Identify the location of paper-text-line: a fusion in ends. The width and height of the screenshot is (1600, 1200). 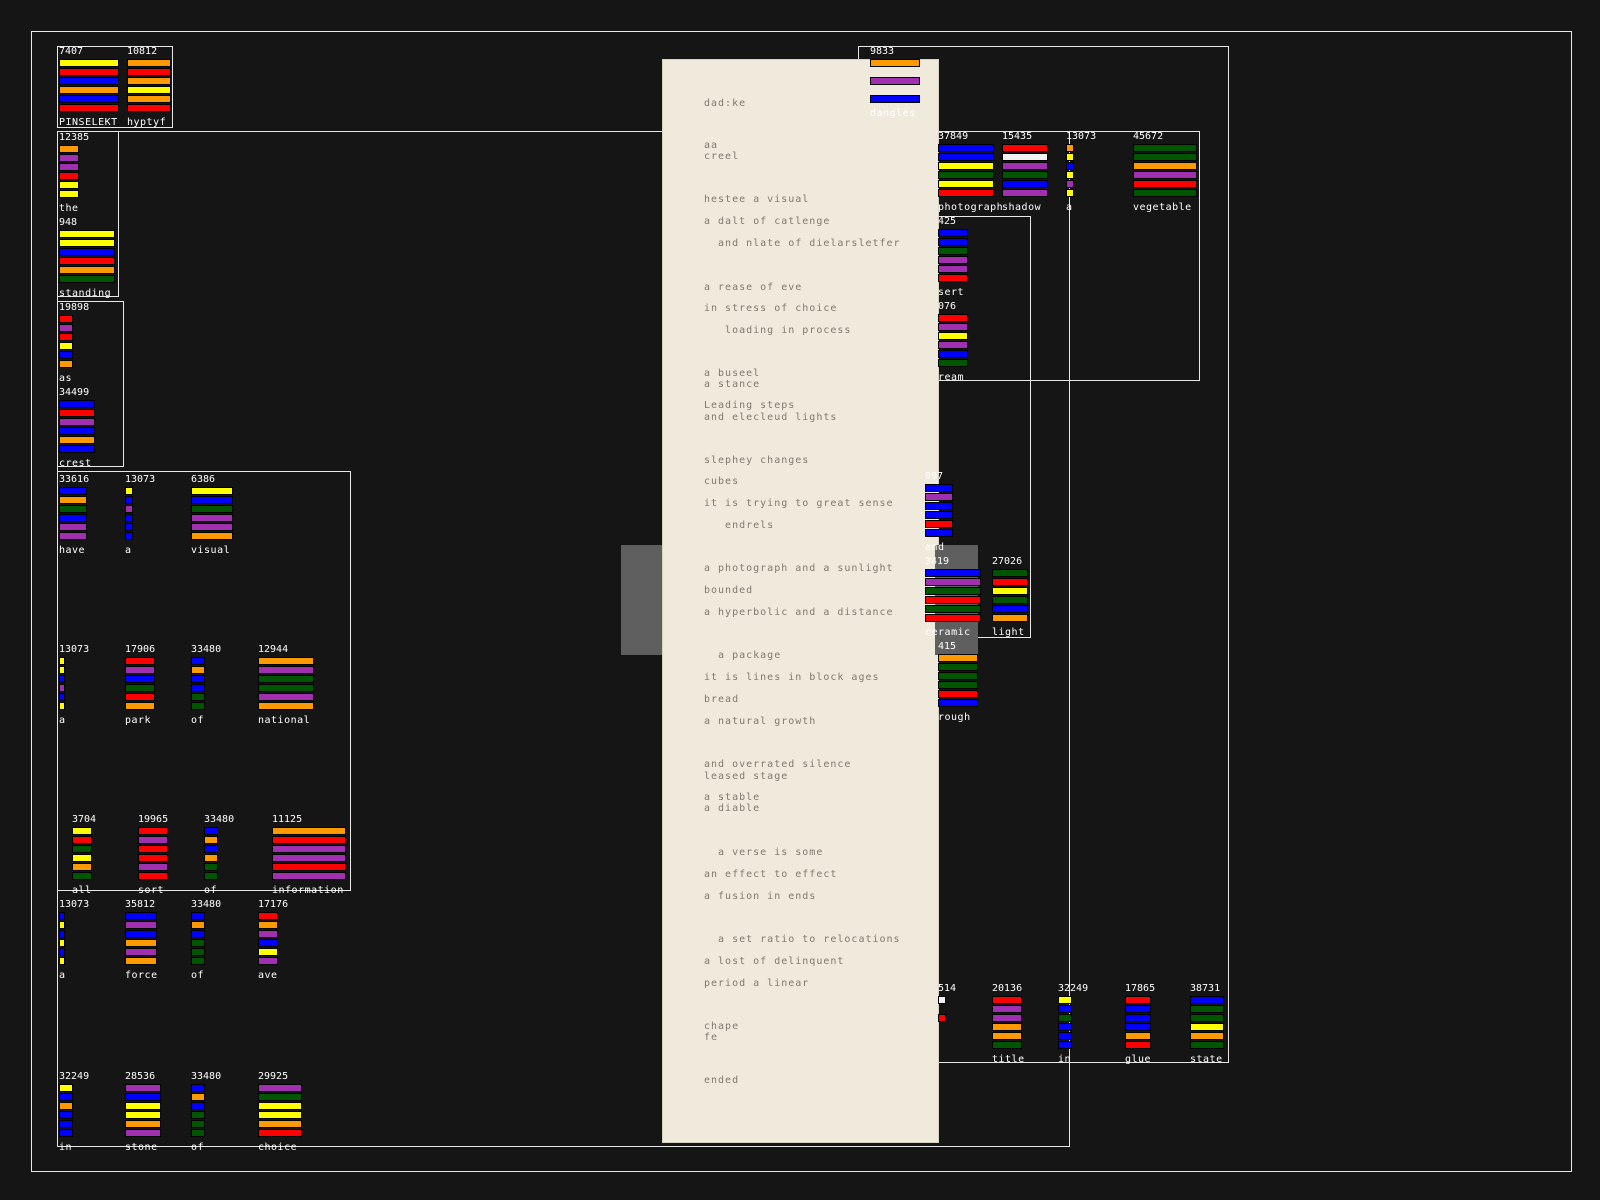
(760, 896).